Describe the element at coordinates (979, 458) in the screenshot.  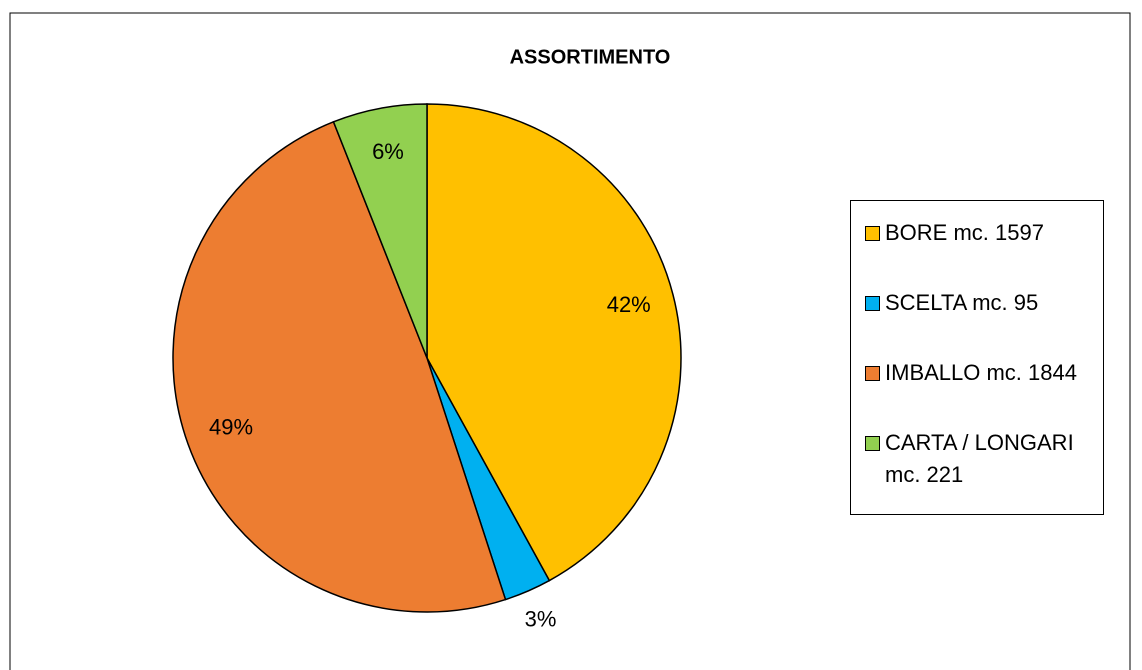
I see `legend-label: CARTA / LONGARI mc. 221` at that location.